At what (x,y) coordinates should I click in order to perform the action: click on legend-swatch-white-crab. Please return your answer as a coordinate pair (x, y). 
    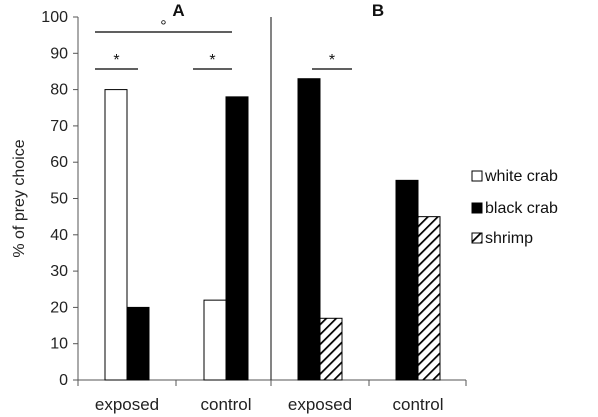
    Looking at the image, I should click on (477, 176).